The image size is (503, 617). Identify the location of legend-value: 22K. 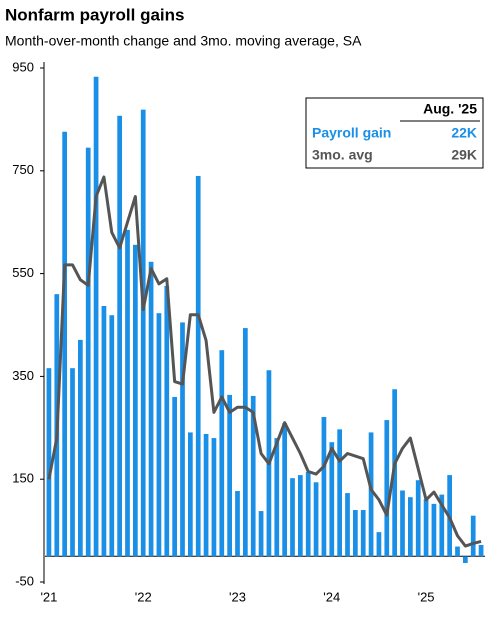
(464, 133).